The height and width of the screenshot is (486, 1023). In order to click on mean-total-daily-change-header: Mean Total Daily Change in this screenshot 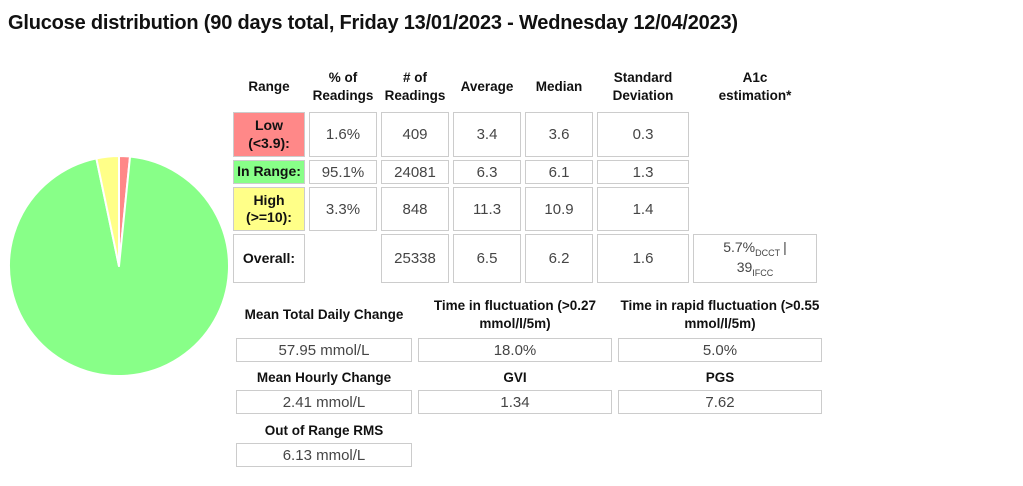, I will do `click(324, 314)`.